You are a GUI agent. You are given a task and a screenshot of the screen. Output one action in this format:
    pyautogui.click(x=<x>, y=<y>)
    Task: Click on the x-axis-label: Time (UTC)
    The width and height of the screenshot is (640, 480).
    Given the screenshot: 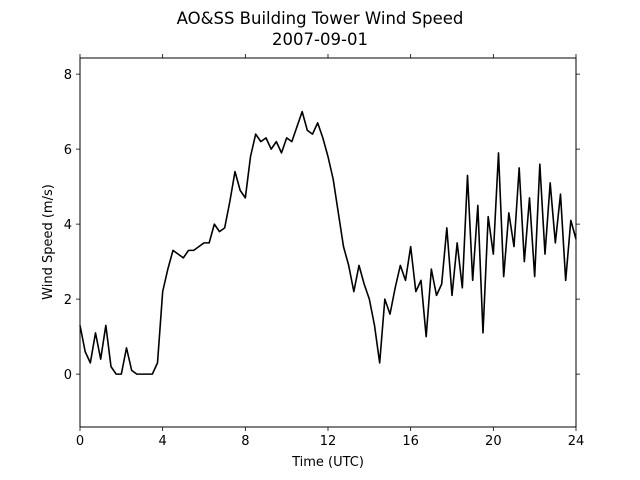 What is the action you would take?
    pyautogui.click(x=327, y=462)
    